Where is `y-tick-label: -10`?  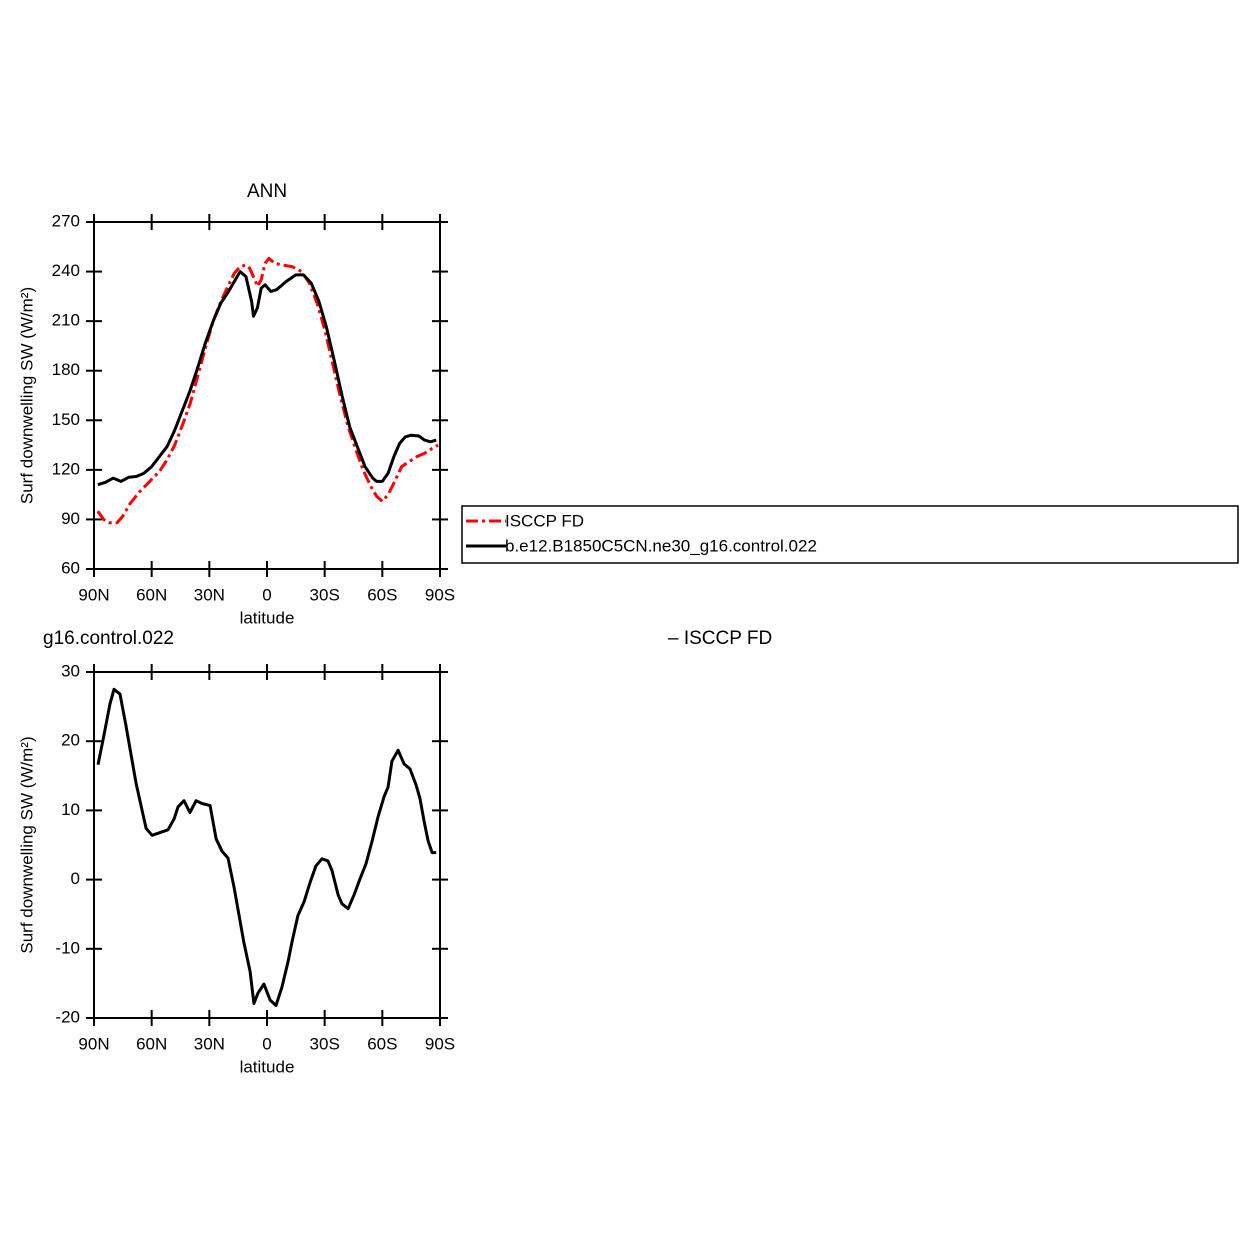
y-tick-label: -10 is located at coordinates (67, 947).